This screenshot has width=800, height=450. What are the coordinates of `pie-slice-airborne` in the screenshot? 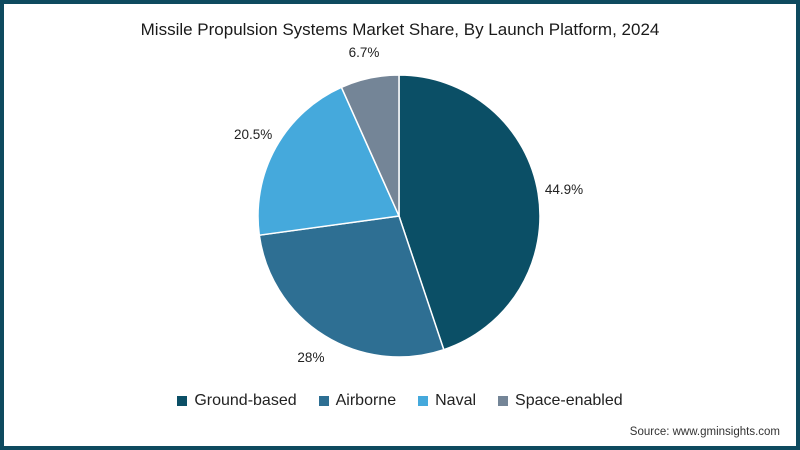 It's located at (351, 286).